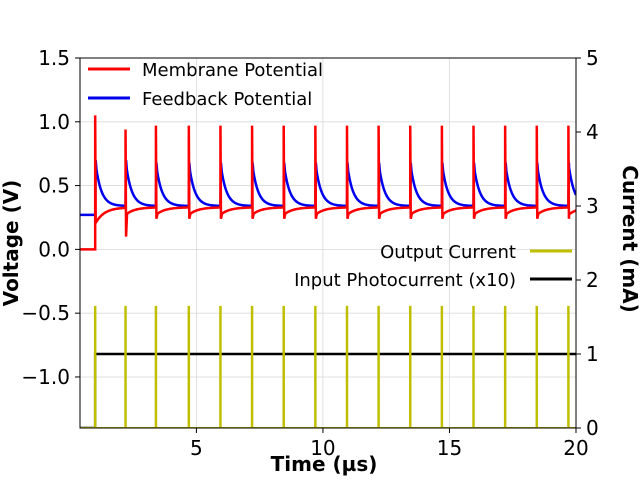 This screenshot has height=480, width=640. What do you see at coordinates (592, 132) in the screenshot?
I see `y-right-tick-label: 4` at bounding box center [592, 132].